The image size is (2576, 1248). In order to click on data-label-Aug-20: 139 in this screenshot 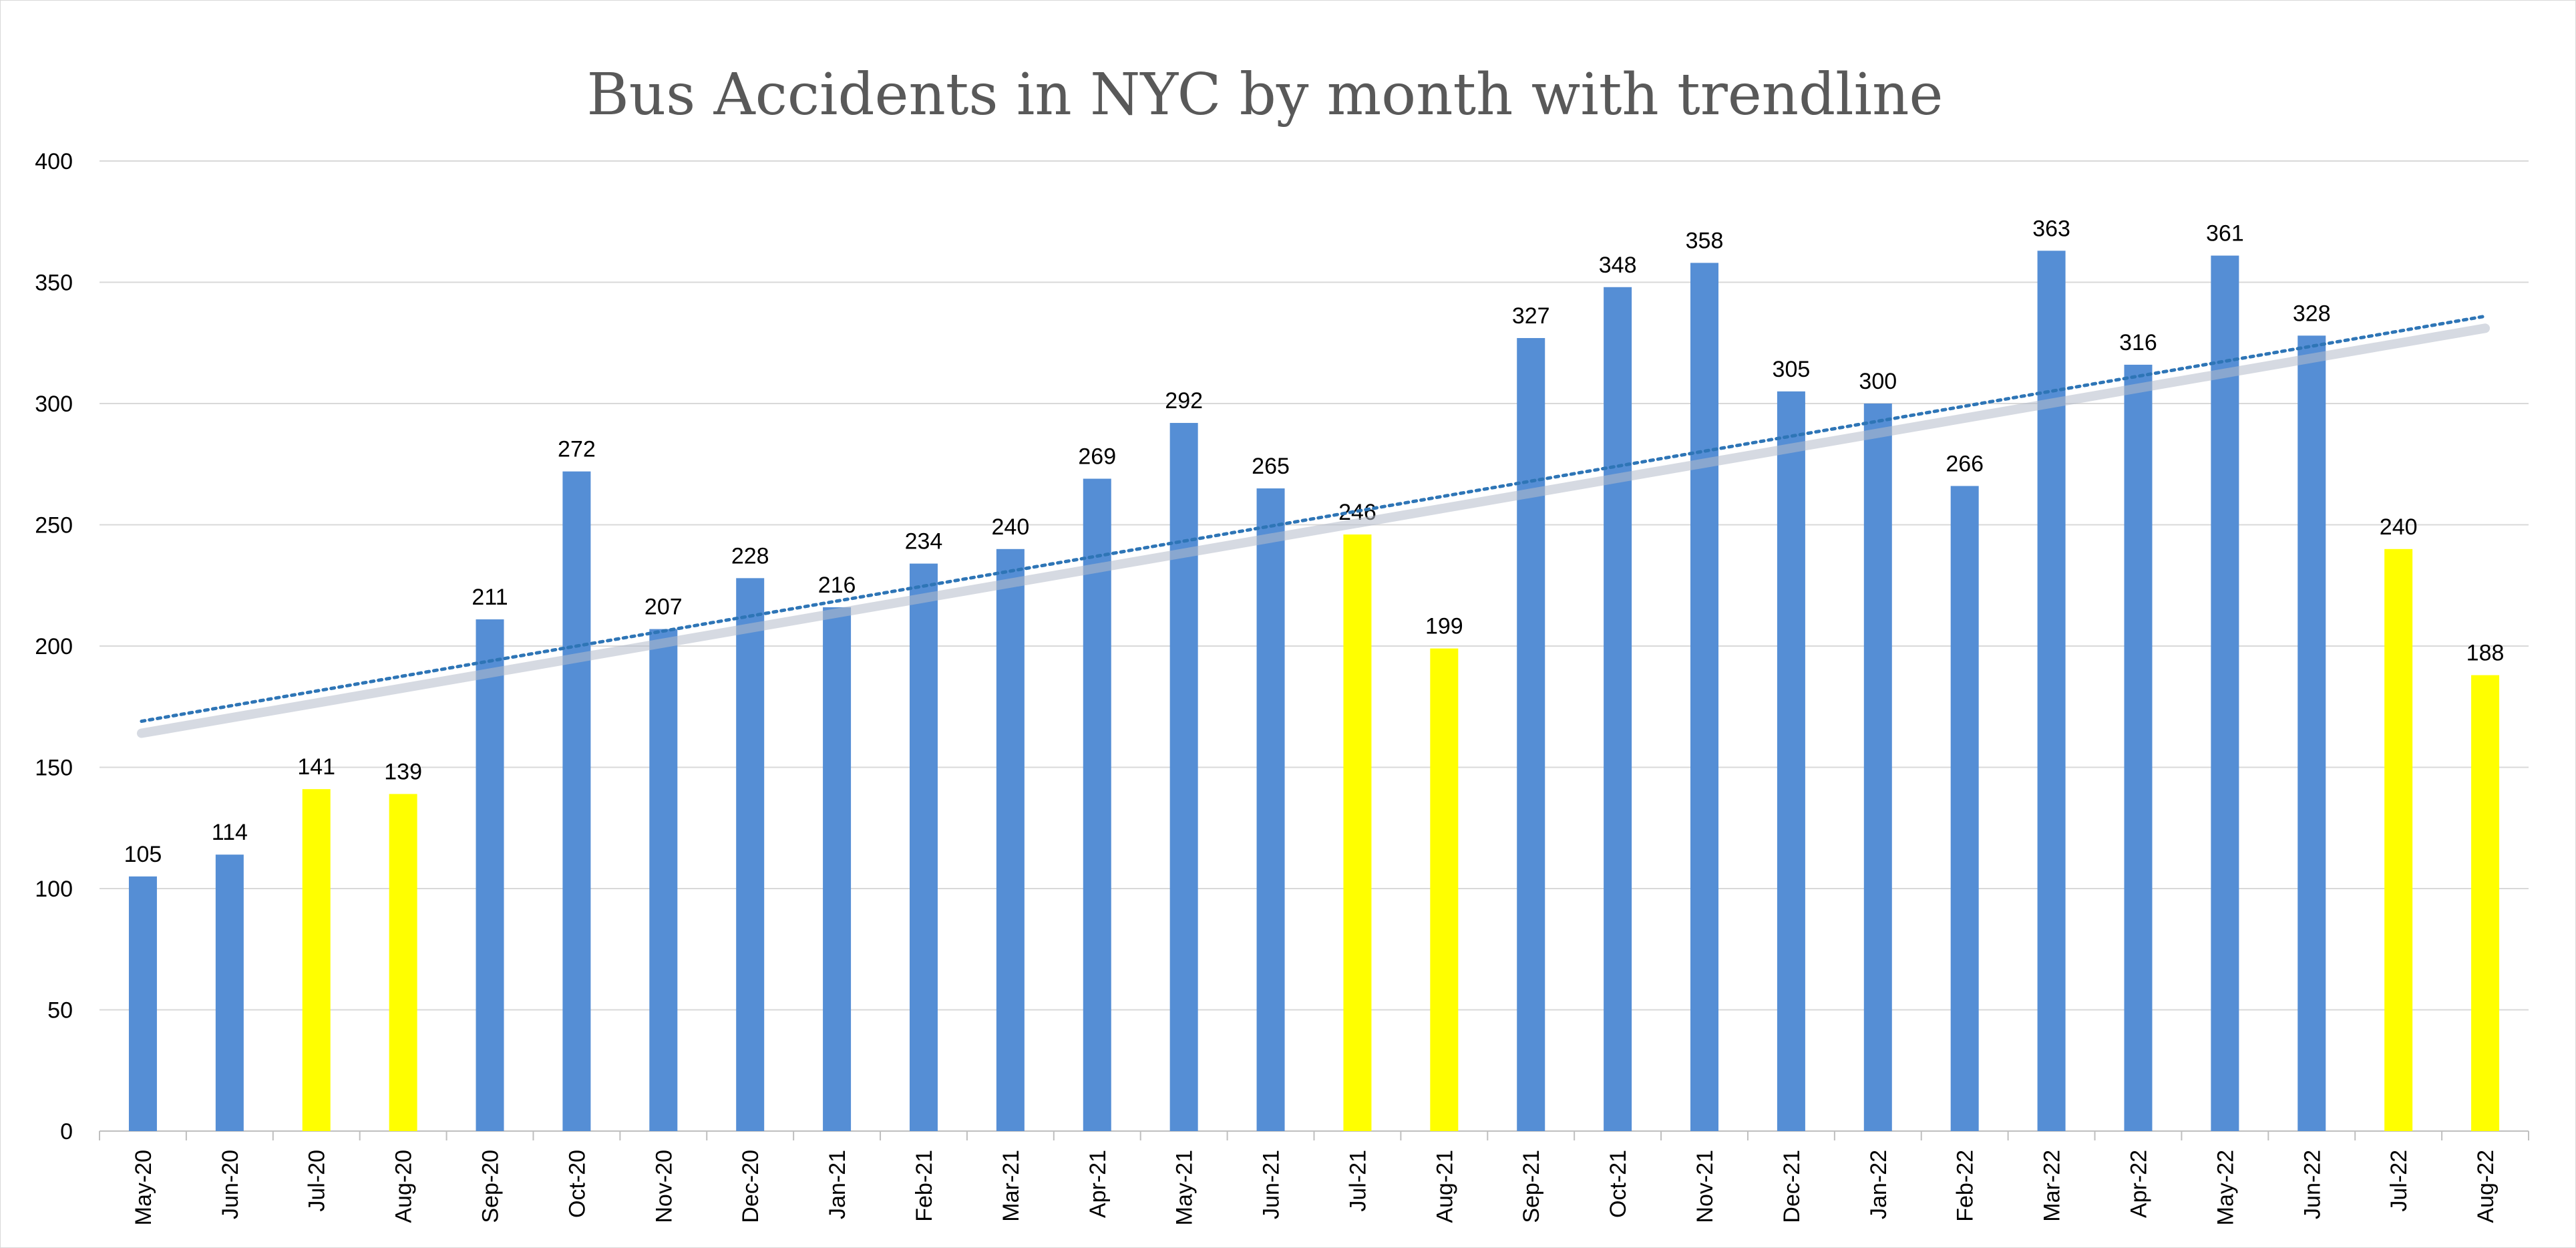, I will do `click(403, 772)`.